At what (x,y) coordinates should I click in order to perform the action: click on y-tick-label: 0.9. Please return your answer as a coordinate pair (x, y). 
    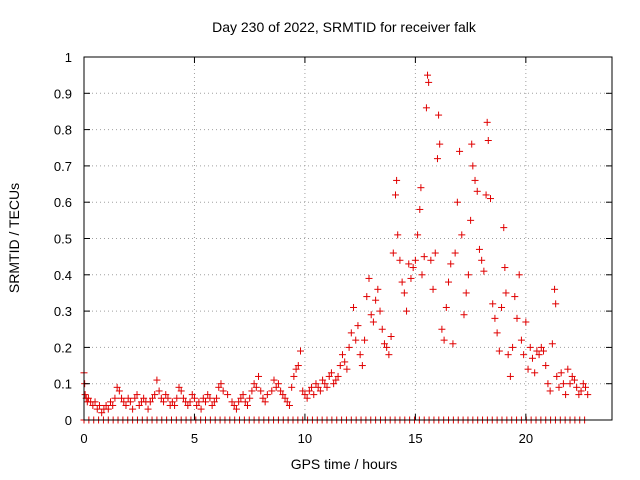
    Looking at the image, I should click on (63, 93).